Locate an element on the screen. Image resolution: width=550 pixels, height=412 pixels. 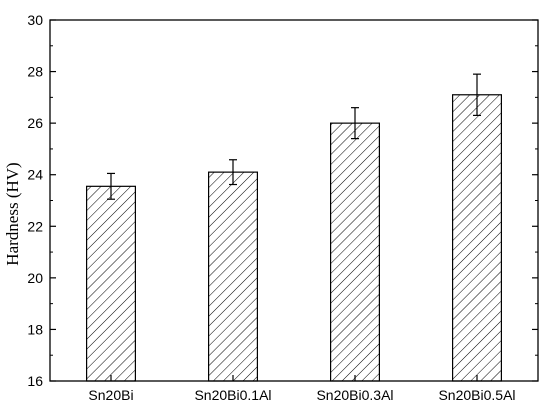
x-tick-label: Sn20Bi0.1Al is located at coordinates (232, 395).